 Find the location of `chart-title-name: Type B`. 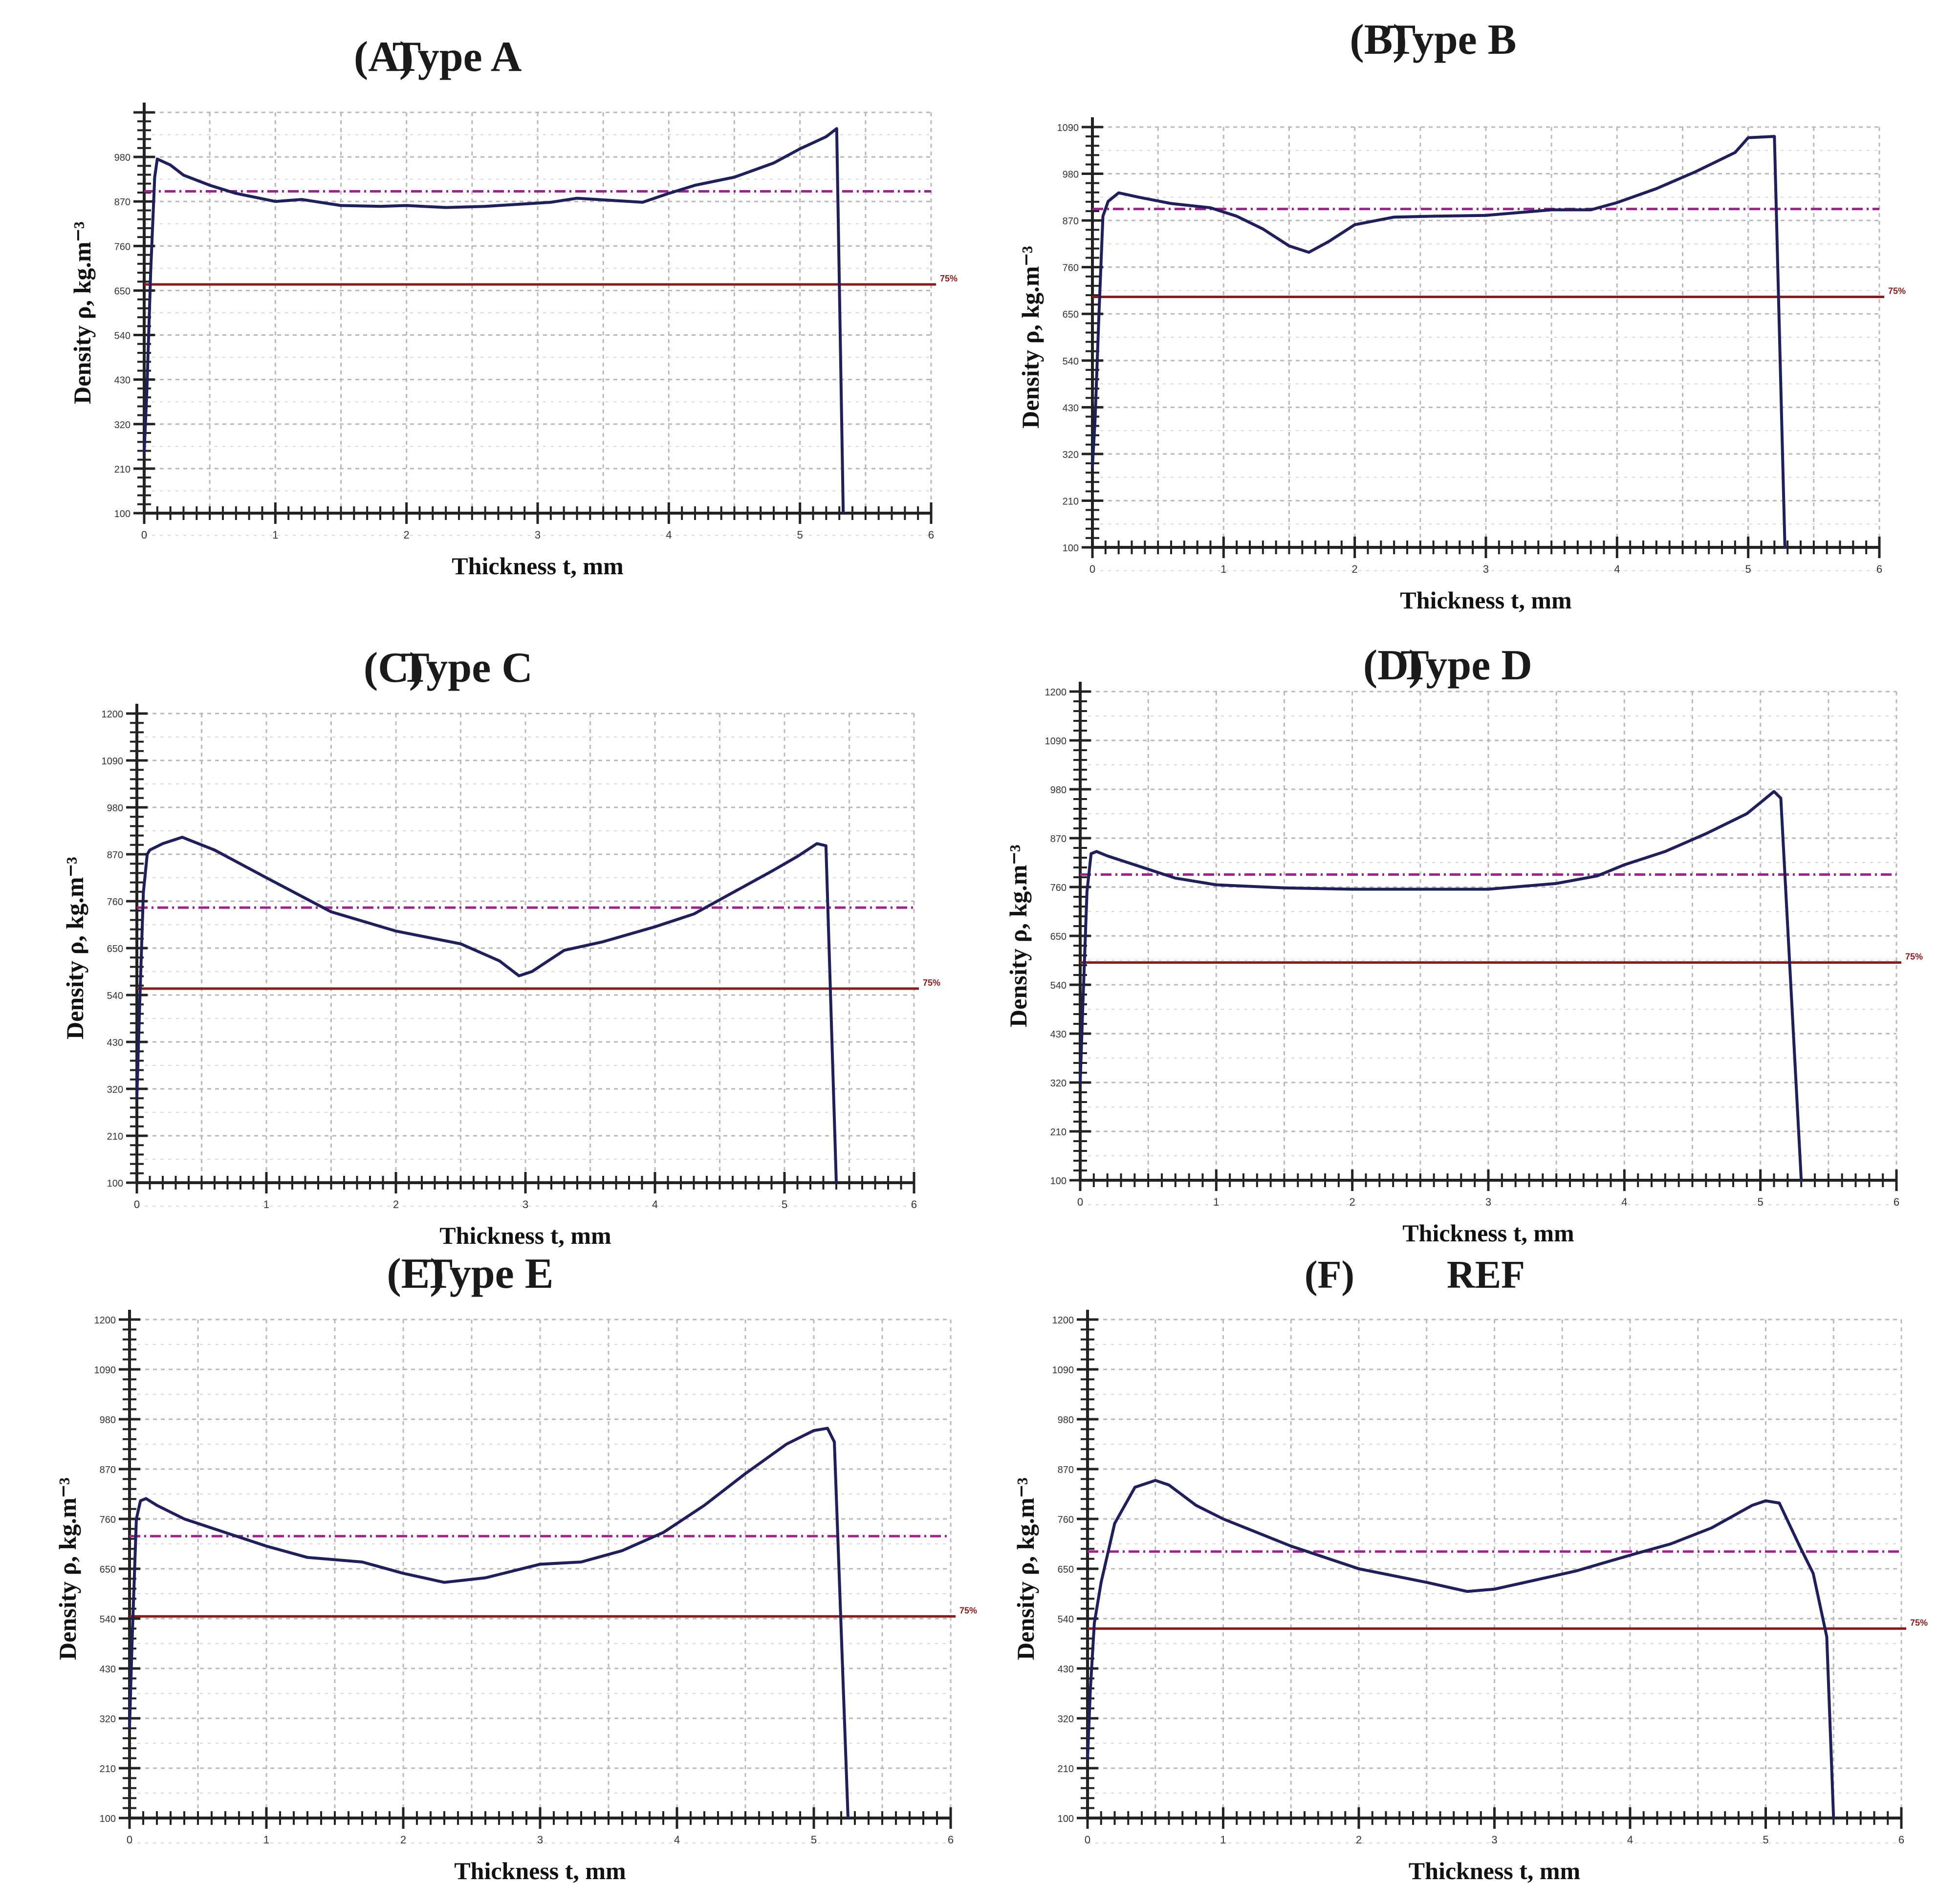

chart-title-name: Type B is located at coordinates (1452, 40).